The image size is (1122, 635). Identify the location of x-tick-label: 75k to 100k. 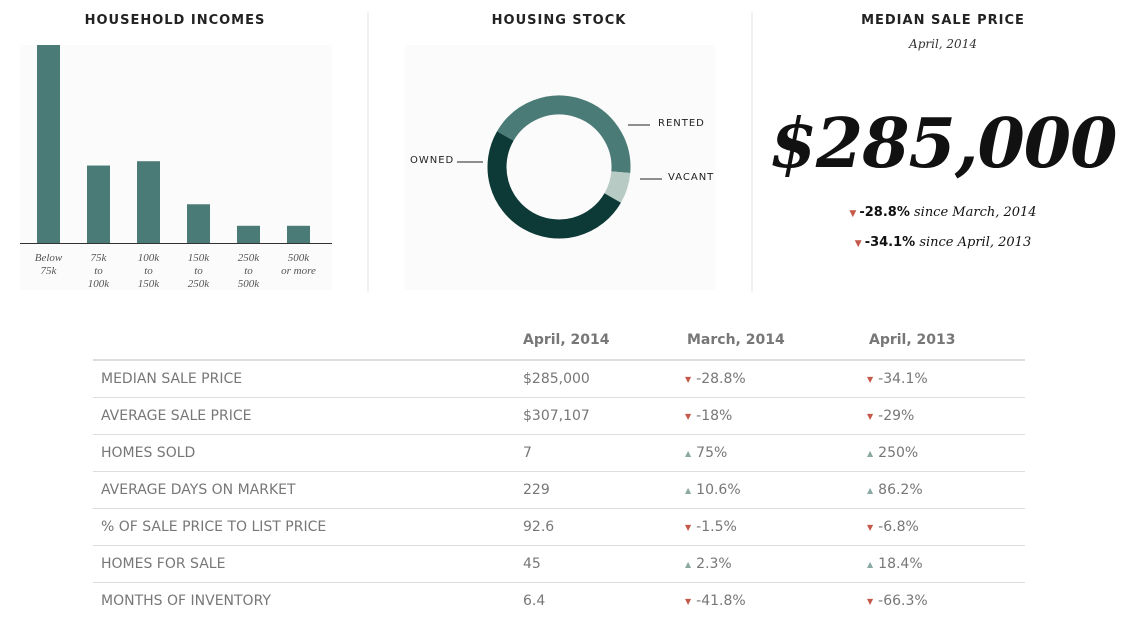
(98, 271).